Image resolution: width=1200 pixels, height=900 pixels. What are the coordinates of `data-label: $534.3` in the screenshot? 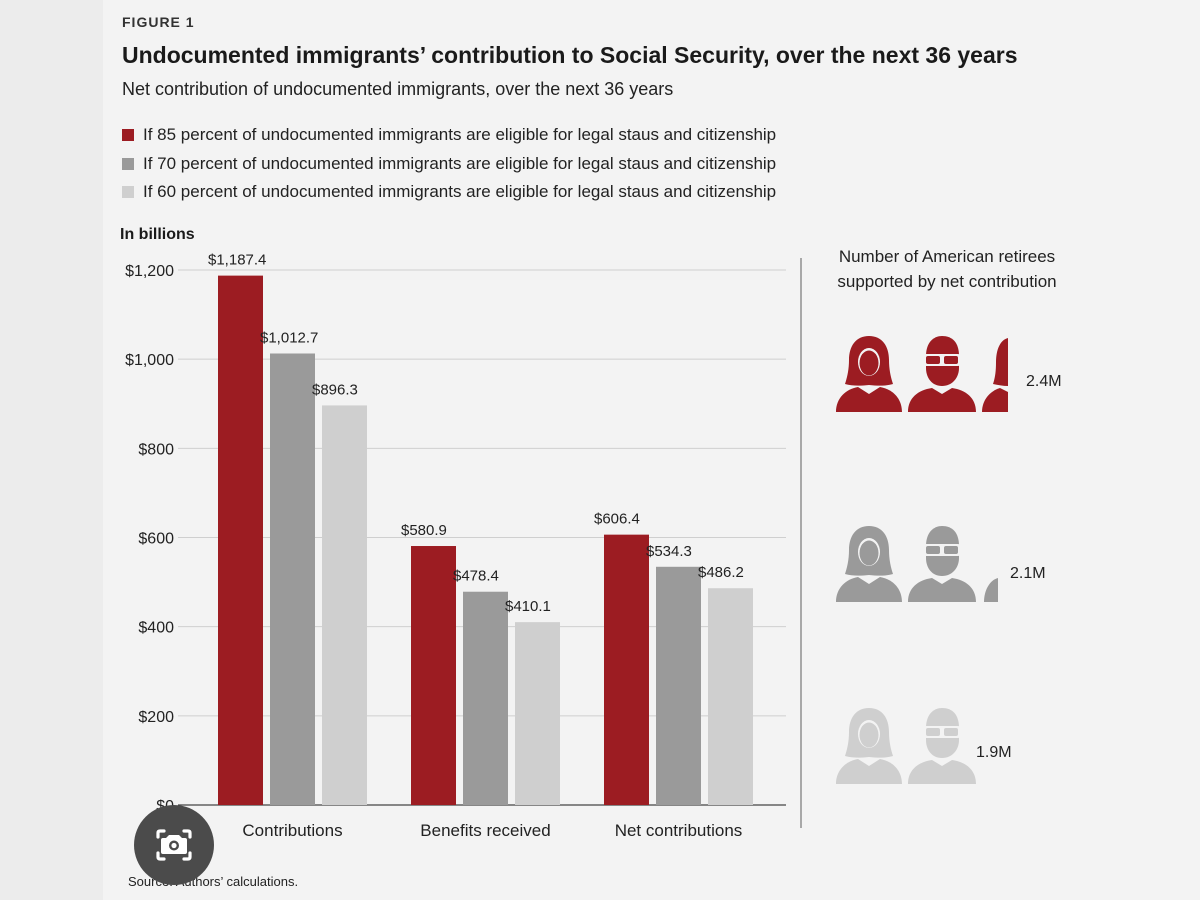 It's located at (669, 551).